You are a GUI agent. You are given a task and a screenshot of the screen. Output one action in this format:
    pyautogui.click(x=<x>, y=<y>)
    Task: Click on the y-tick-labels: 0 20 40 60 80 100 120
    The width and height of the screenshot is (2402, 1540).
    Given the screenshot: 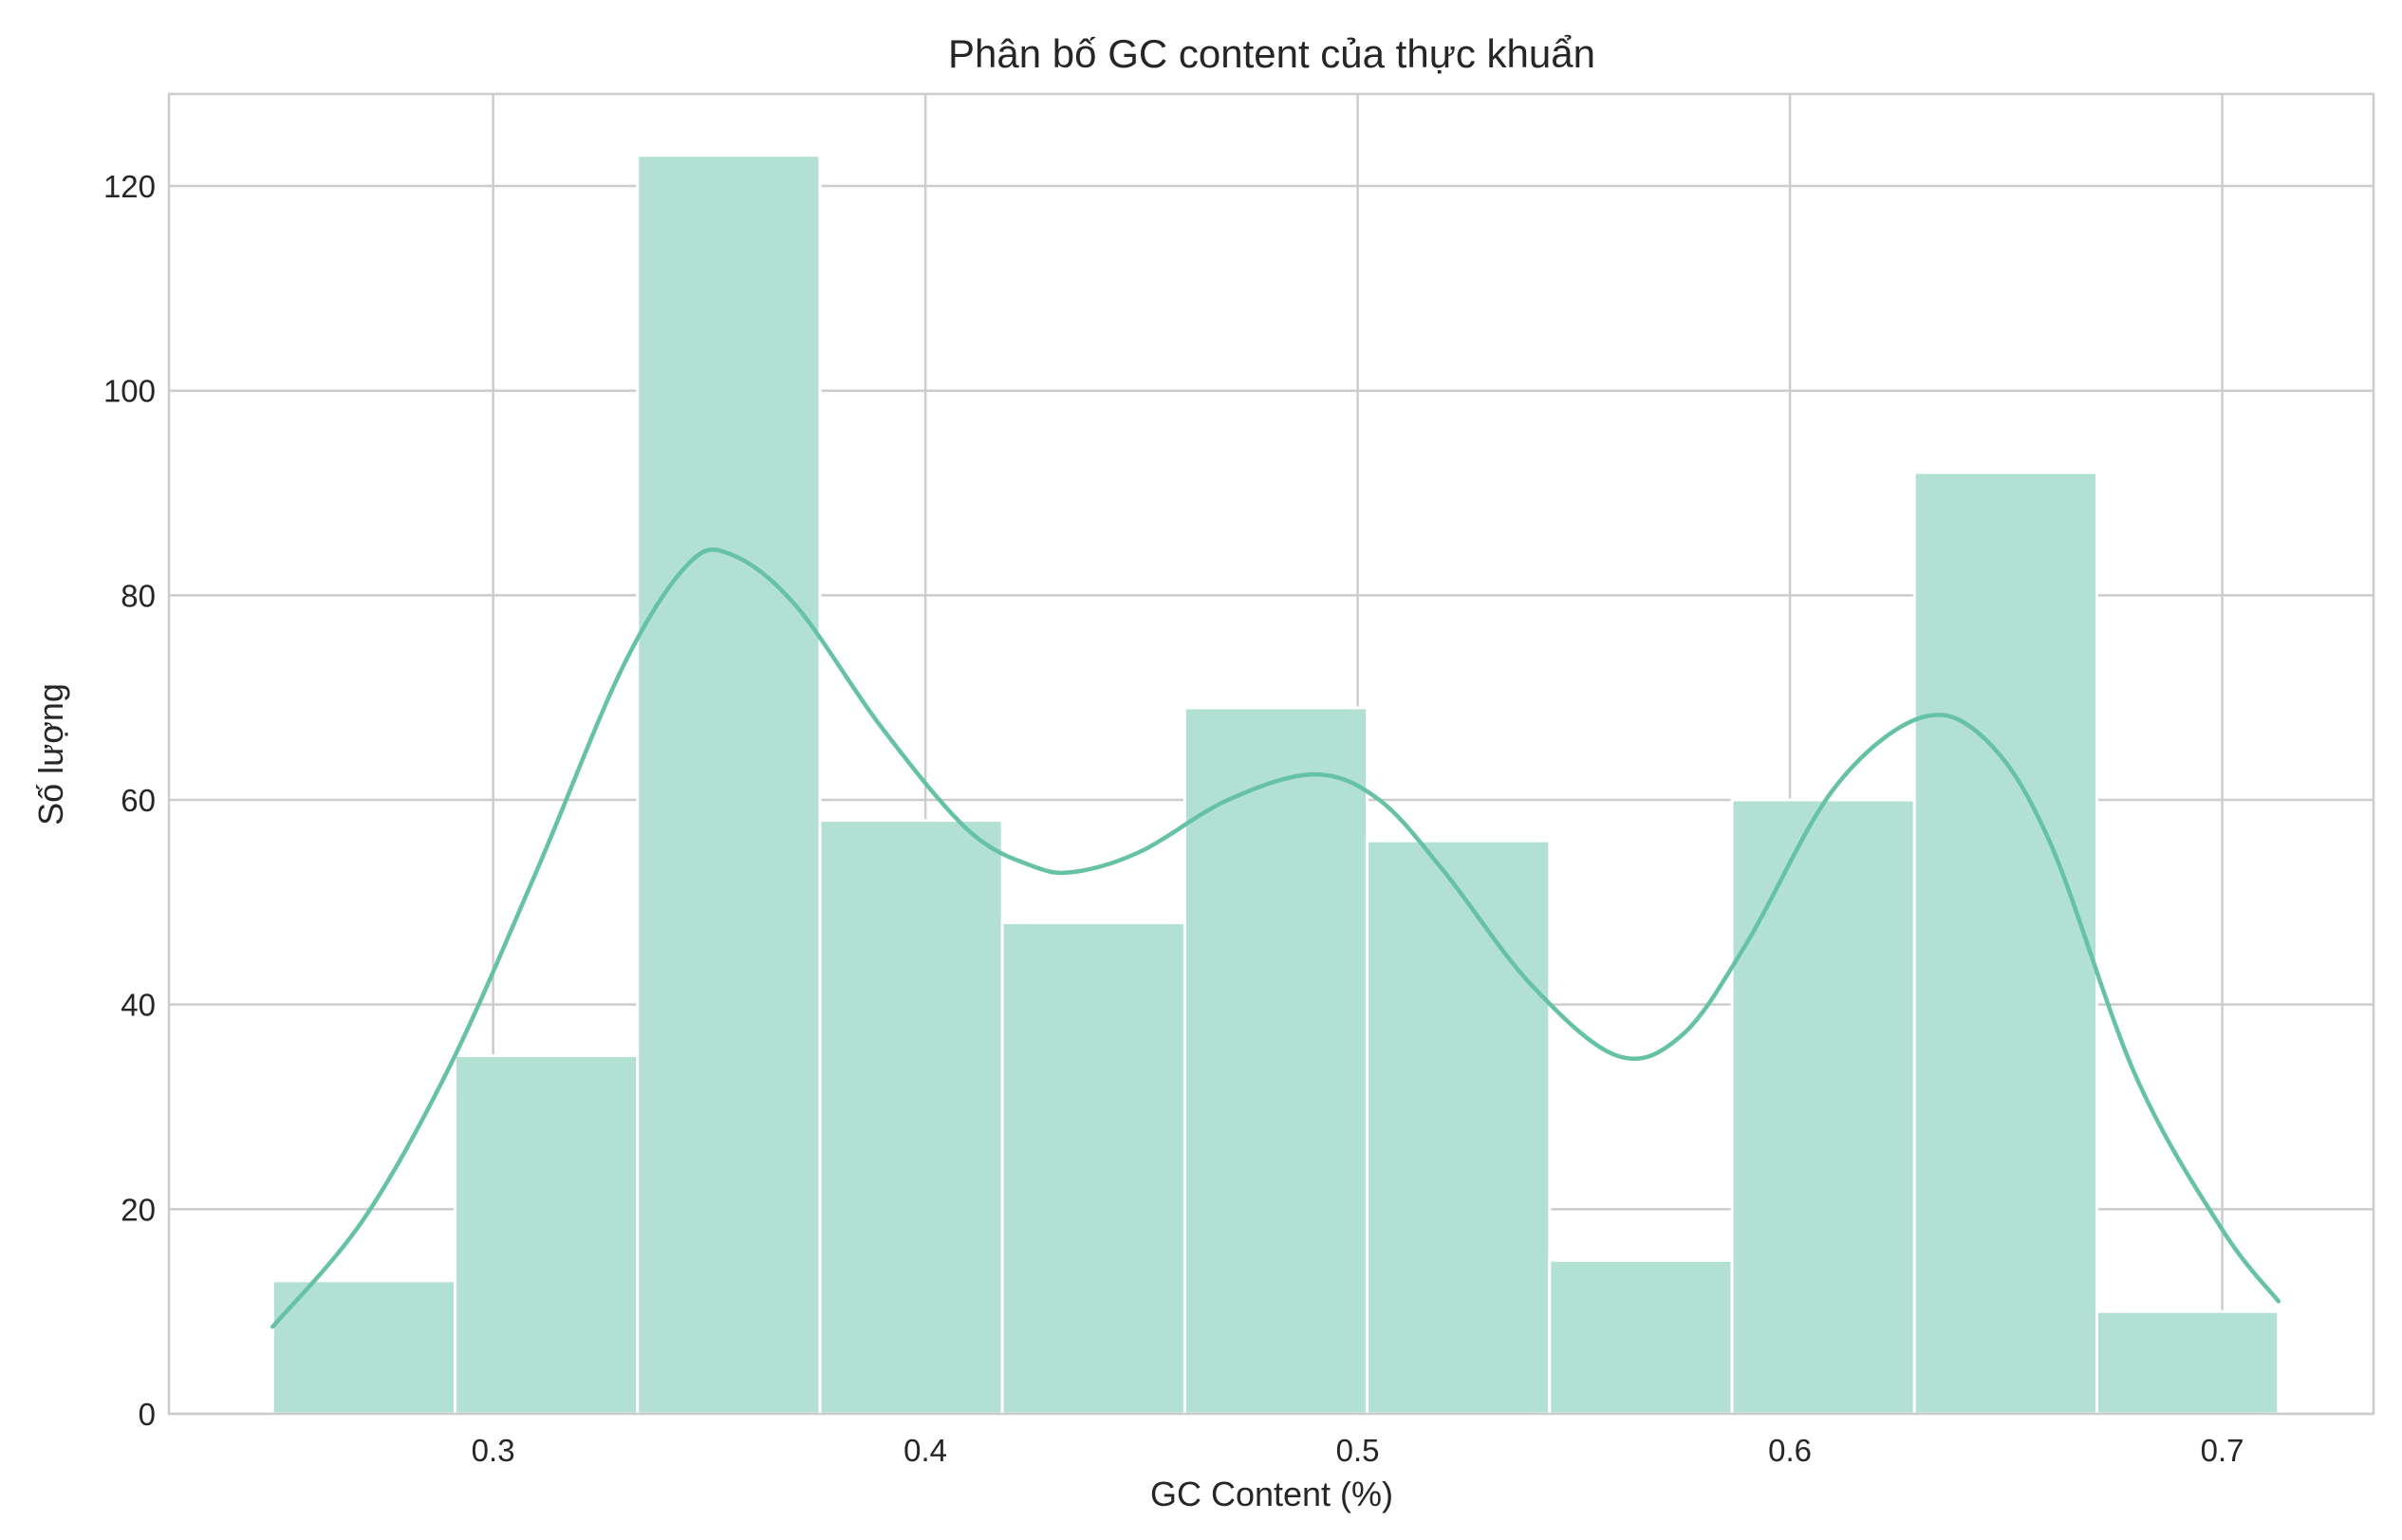 What is the action you would take?
    pyautogui.click(x=129, y=800)
    